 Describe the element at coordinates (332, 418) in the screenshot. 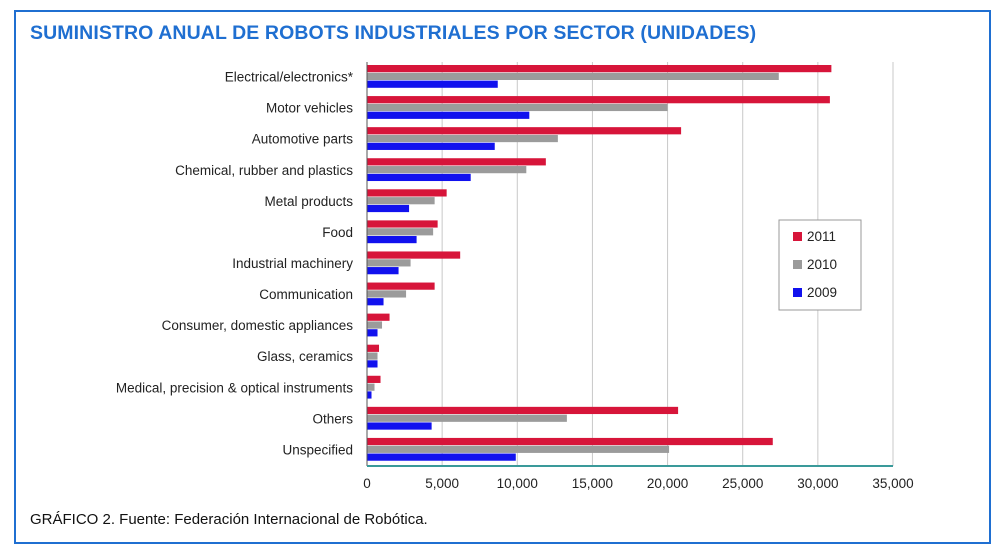

I see `category-label: Others` at that location.